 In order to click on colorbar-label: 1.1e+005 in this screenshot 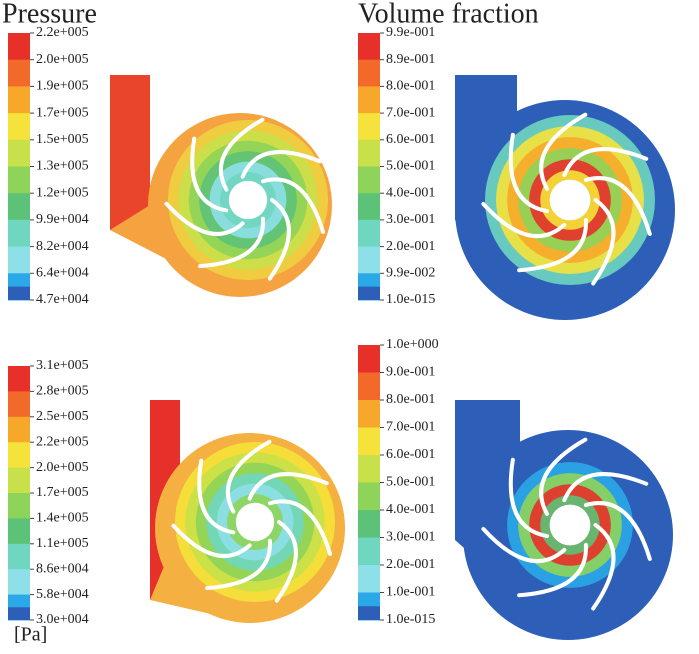, I will do `click(62, 543)`.